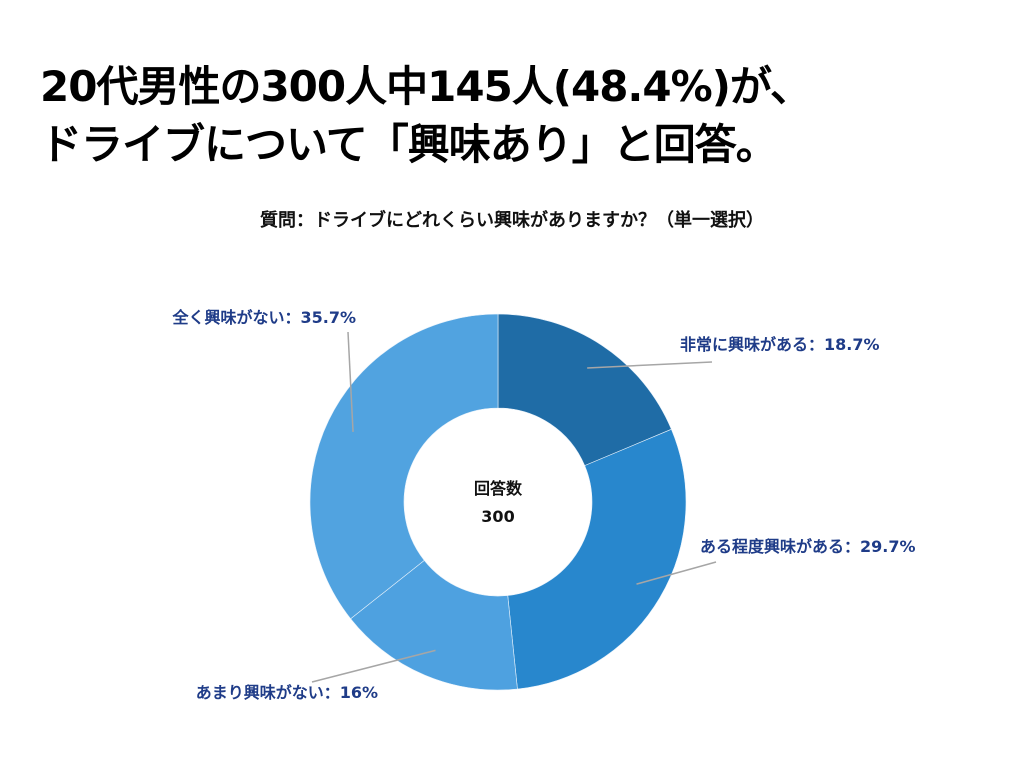 Image resolution: width=1024 pixels, height=768 pixels. Describe the element at coordinates (808, 546) in the screenshot. I see `slice-label-somewhat-interested: ある程度興味がある：29.7%` at that location.